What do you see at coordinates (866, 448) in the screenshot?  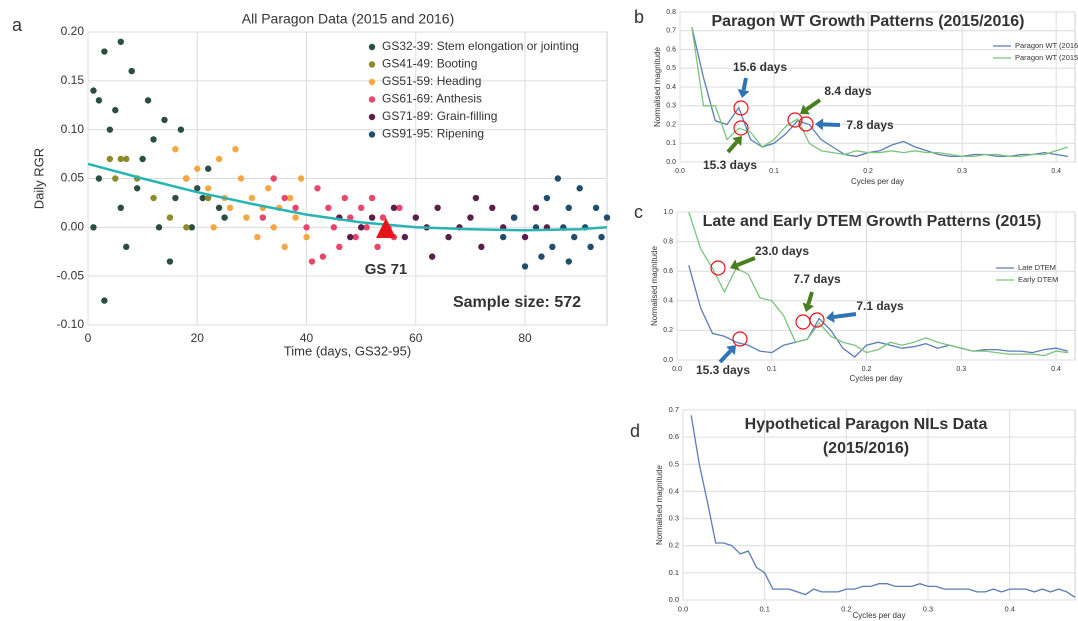 I see `chart-title: (2015/2016)` at bounding box center [866, 448].